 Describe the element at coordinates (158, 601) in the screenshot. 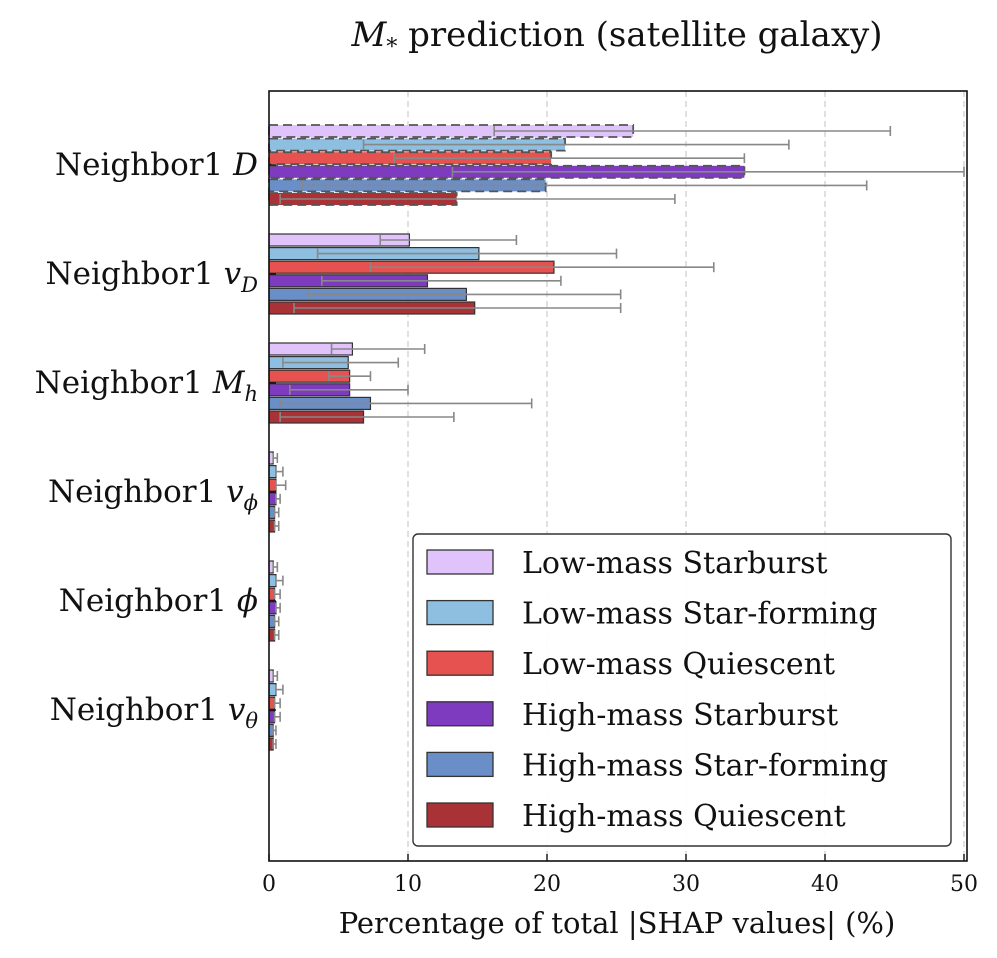

I see `category-label: Neighbor1 ϕ` at that location.